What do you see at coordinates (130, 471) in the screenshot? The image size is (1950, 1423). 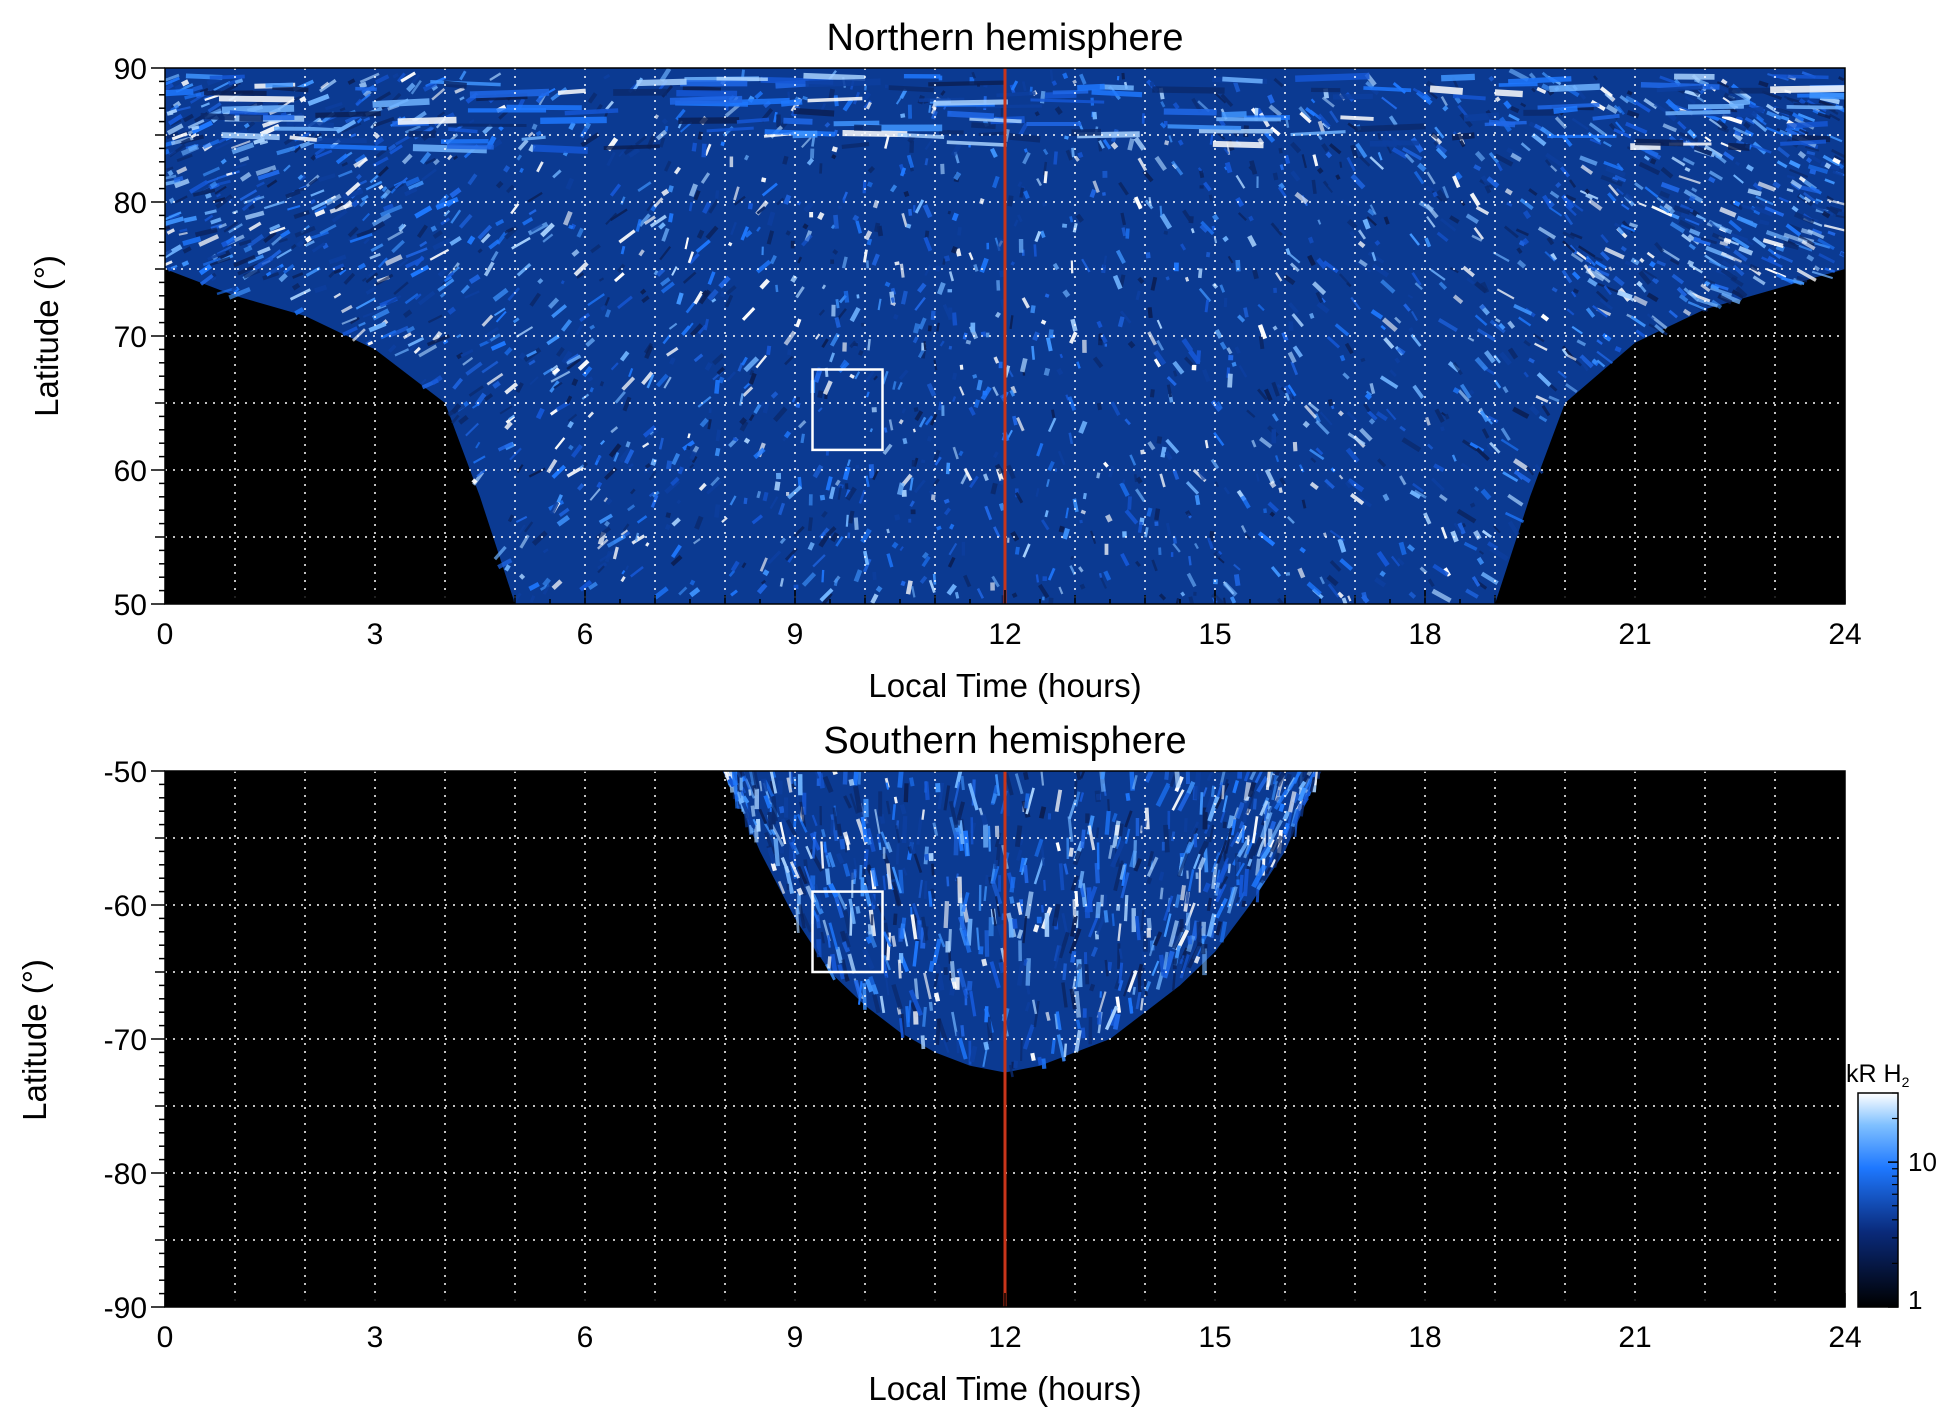 I see `y-tick-label: 60` at bounding box center [130, 471].